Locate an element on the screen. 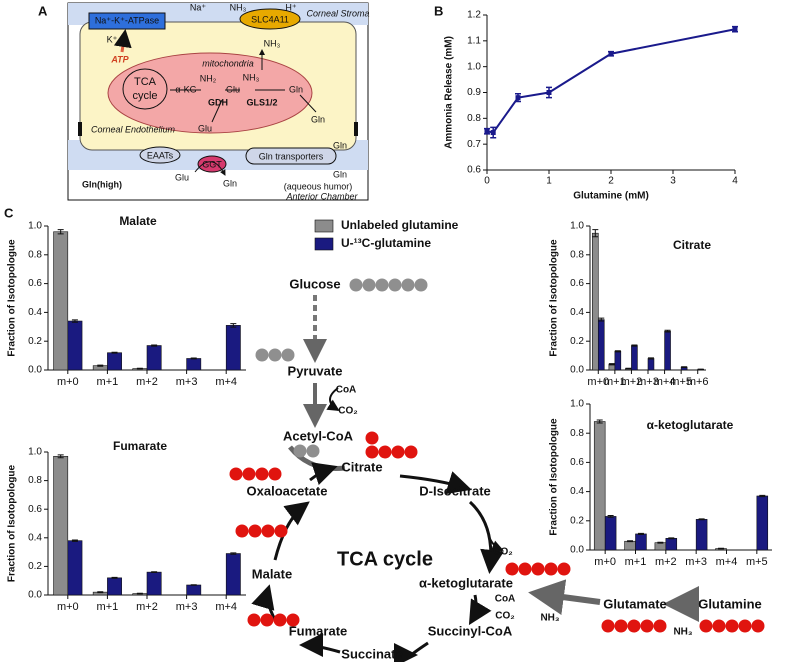 The image size is (791, 662). label: CoA is located at coordinates (505, 599).